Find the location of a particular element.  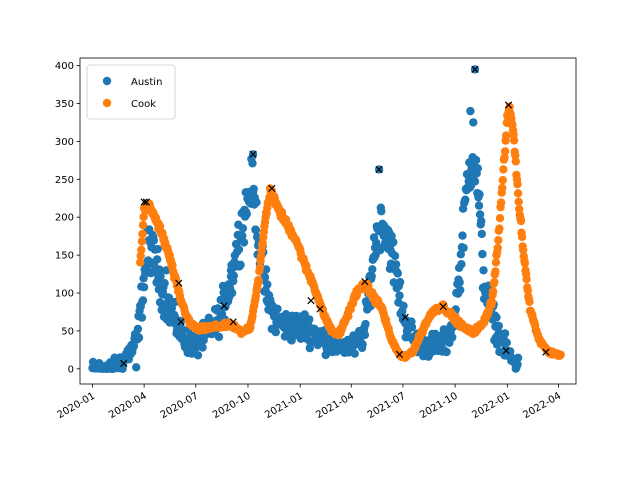

y-tick-label: 400 is located at coordinates (64, 66).